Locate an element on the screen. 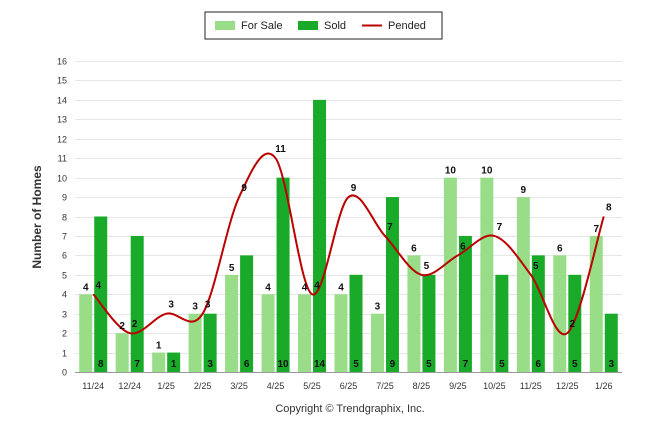 This screenshot has width=646, height=439. x-tick-label: 4/25 is located at coordinates (276, 386).